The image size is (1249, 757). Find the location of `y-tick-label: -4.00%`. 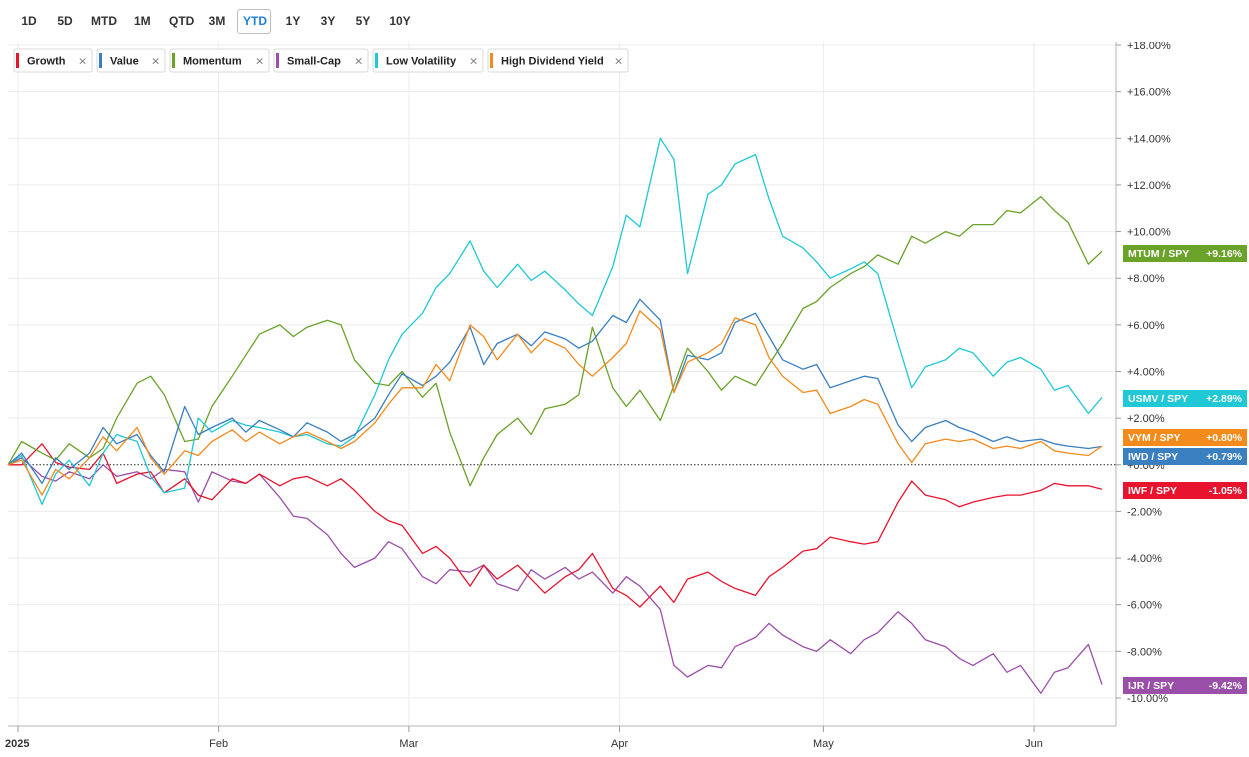

y-tick-label: -4.00% is located at coordinates (1144, 559).